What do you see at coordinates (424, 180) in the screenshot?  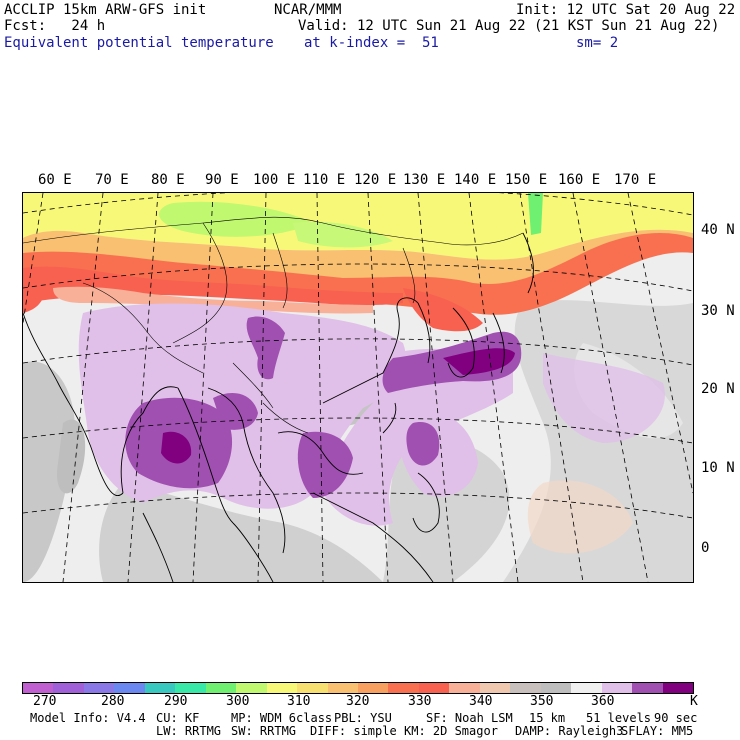 I see `lon-label: 130 E` at bounding box center [424, 180].